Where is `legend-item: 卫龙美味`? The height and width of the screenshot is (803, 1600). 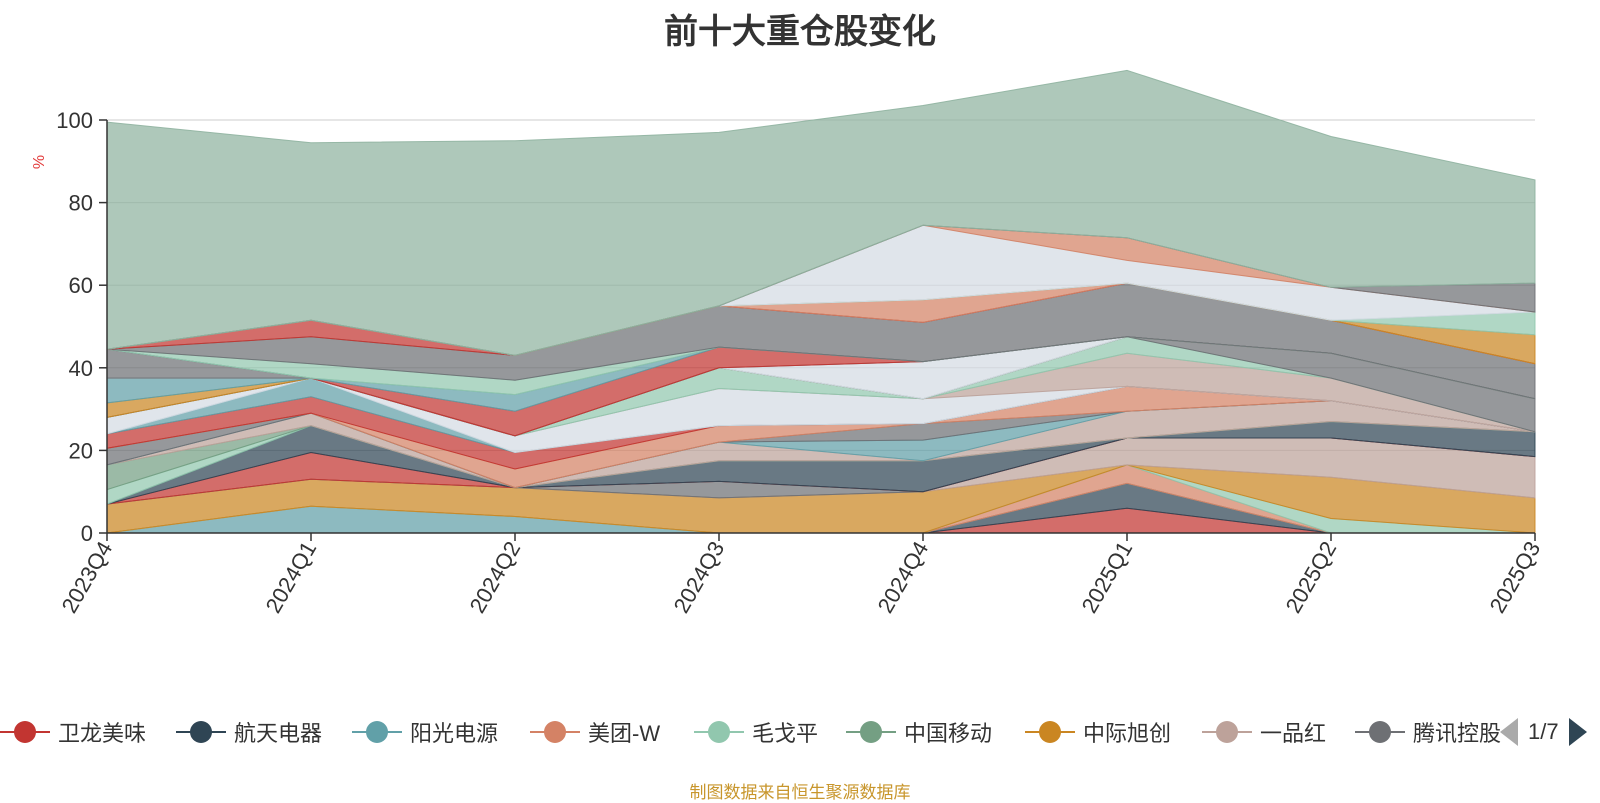 legend-item: 卫龙美味 is located at coordinates (73, 732).